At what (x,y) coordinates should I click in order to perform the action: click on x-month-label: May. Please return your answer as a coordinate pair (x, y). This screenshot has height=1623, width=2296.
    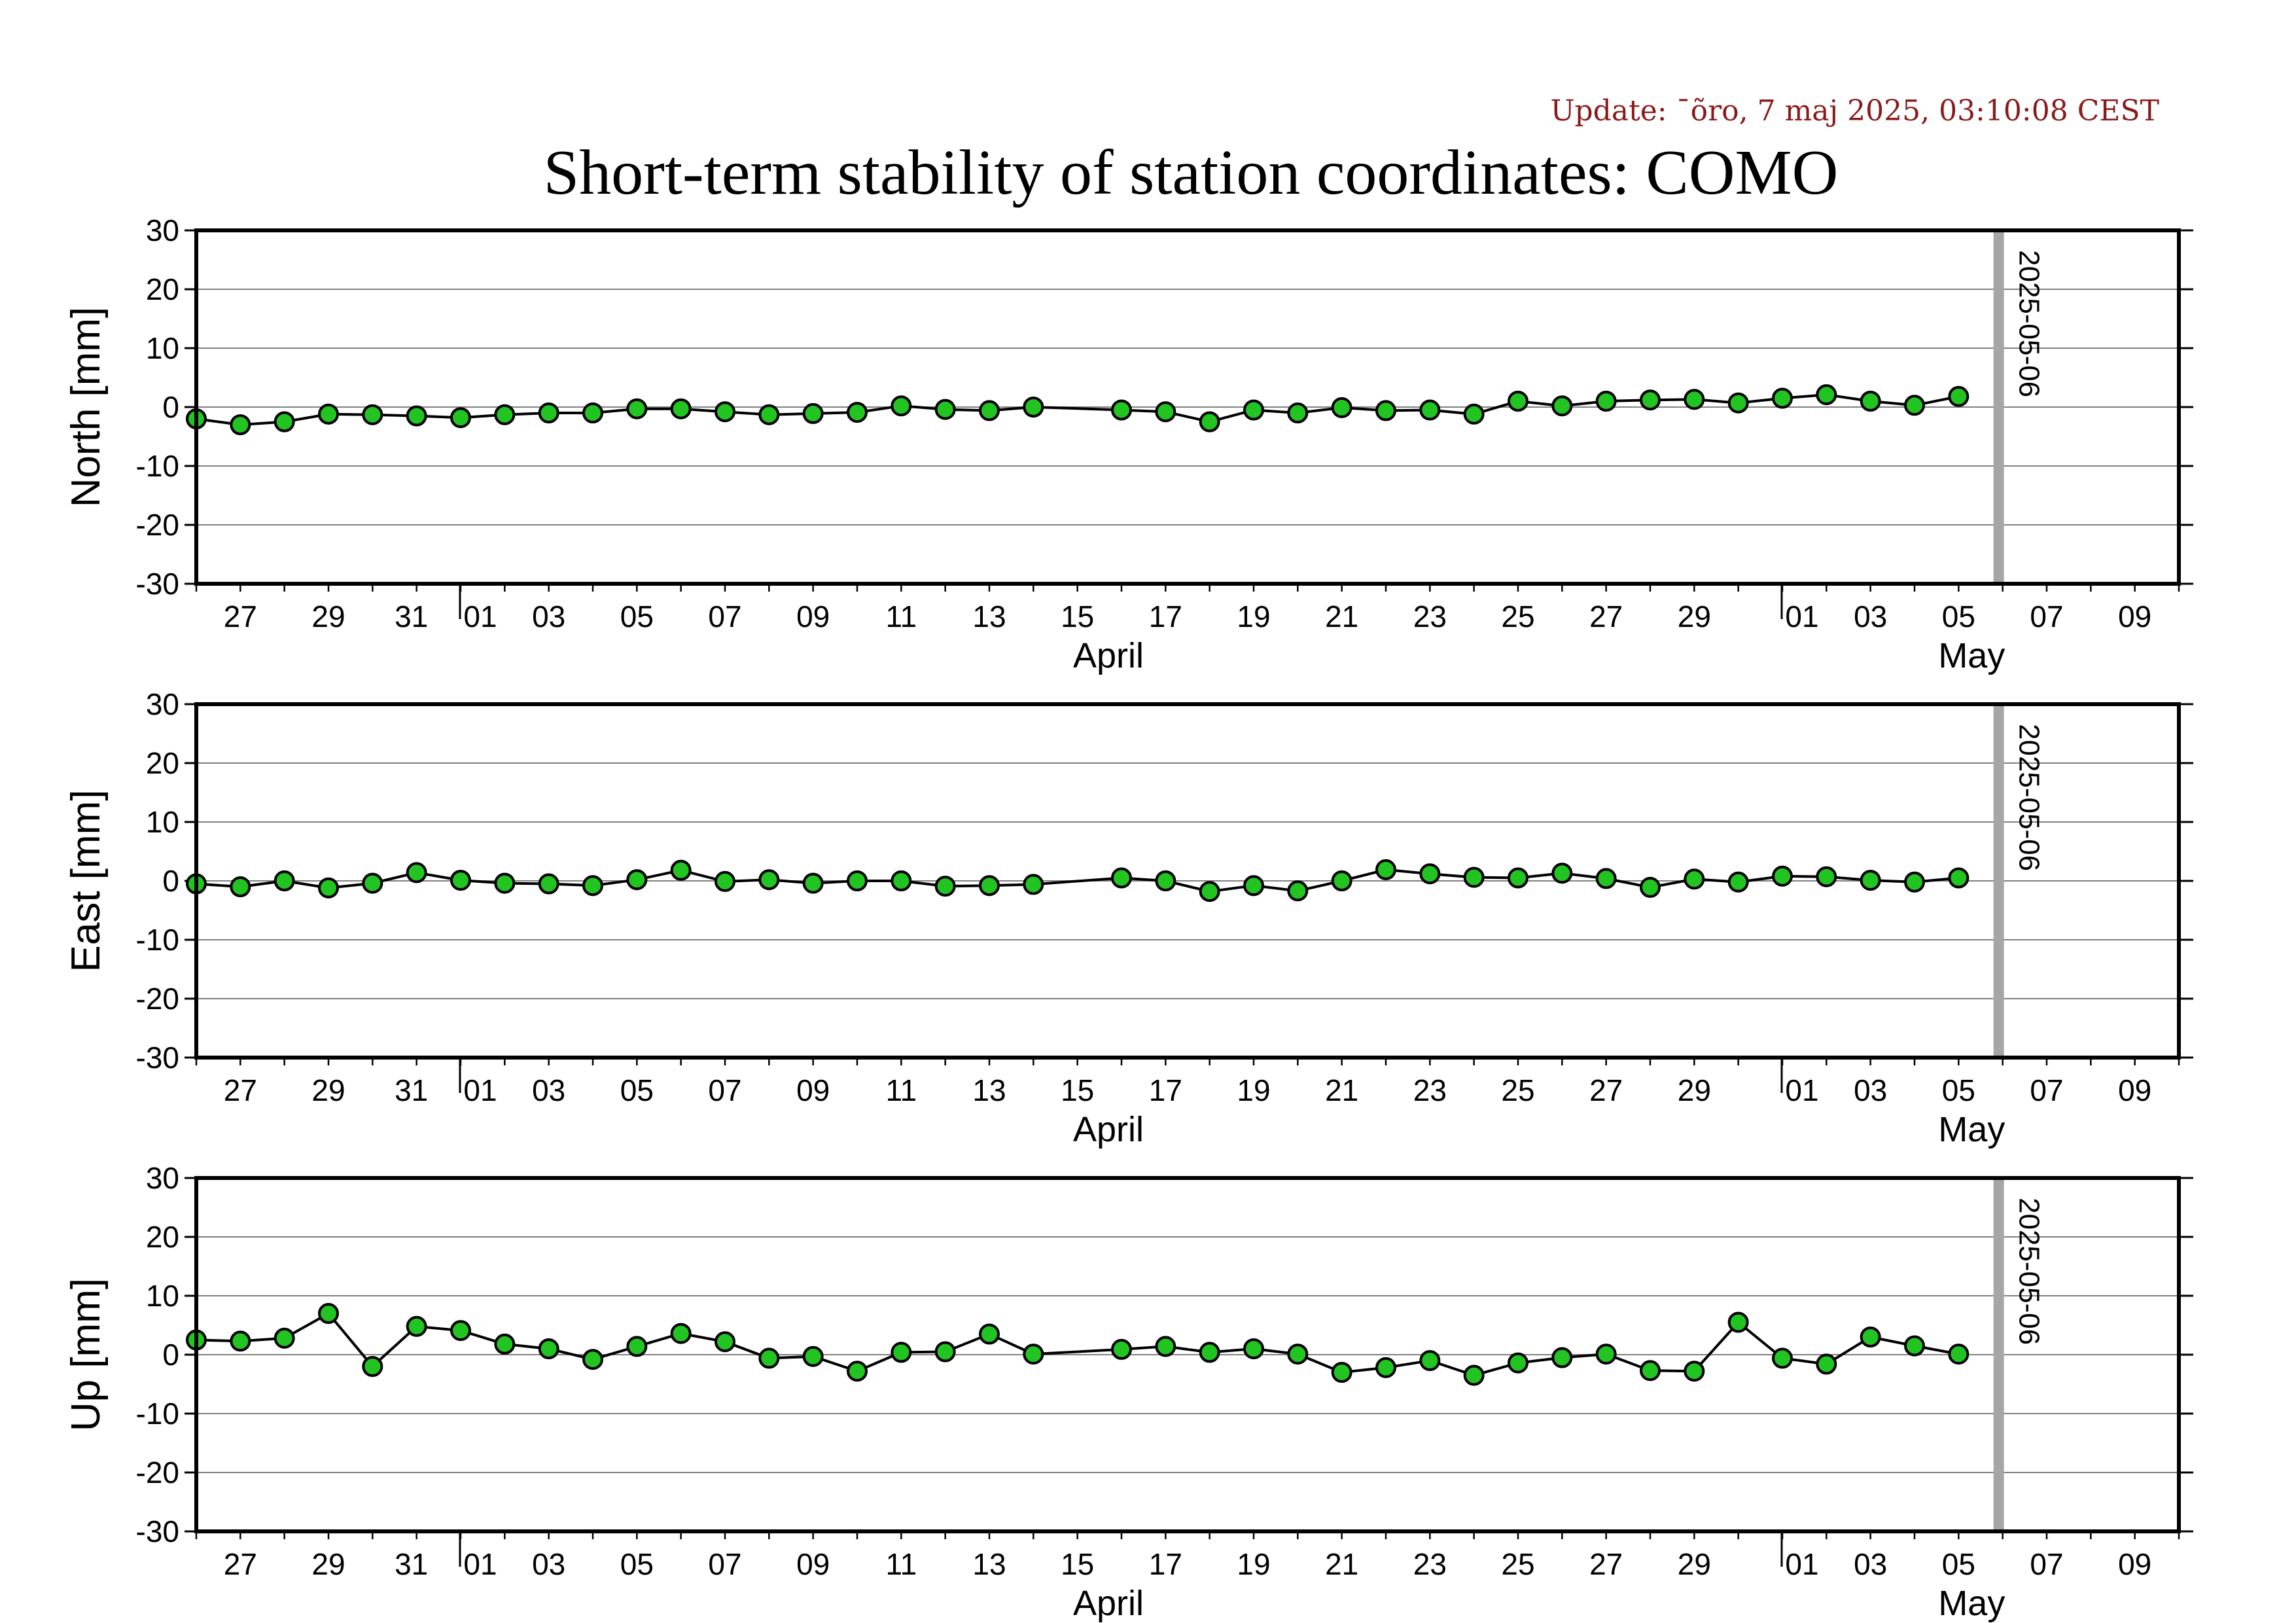
    Looking at the image, I should click on (1971, 655).